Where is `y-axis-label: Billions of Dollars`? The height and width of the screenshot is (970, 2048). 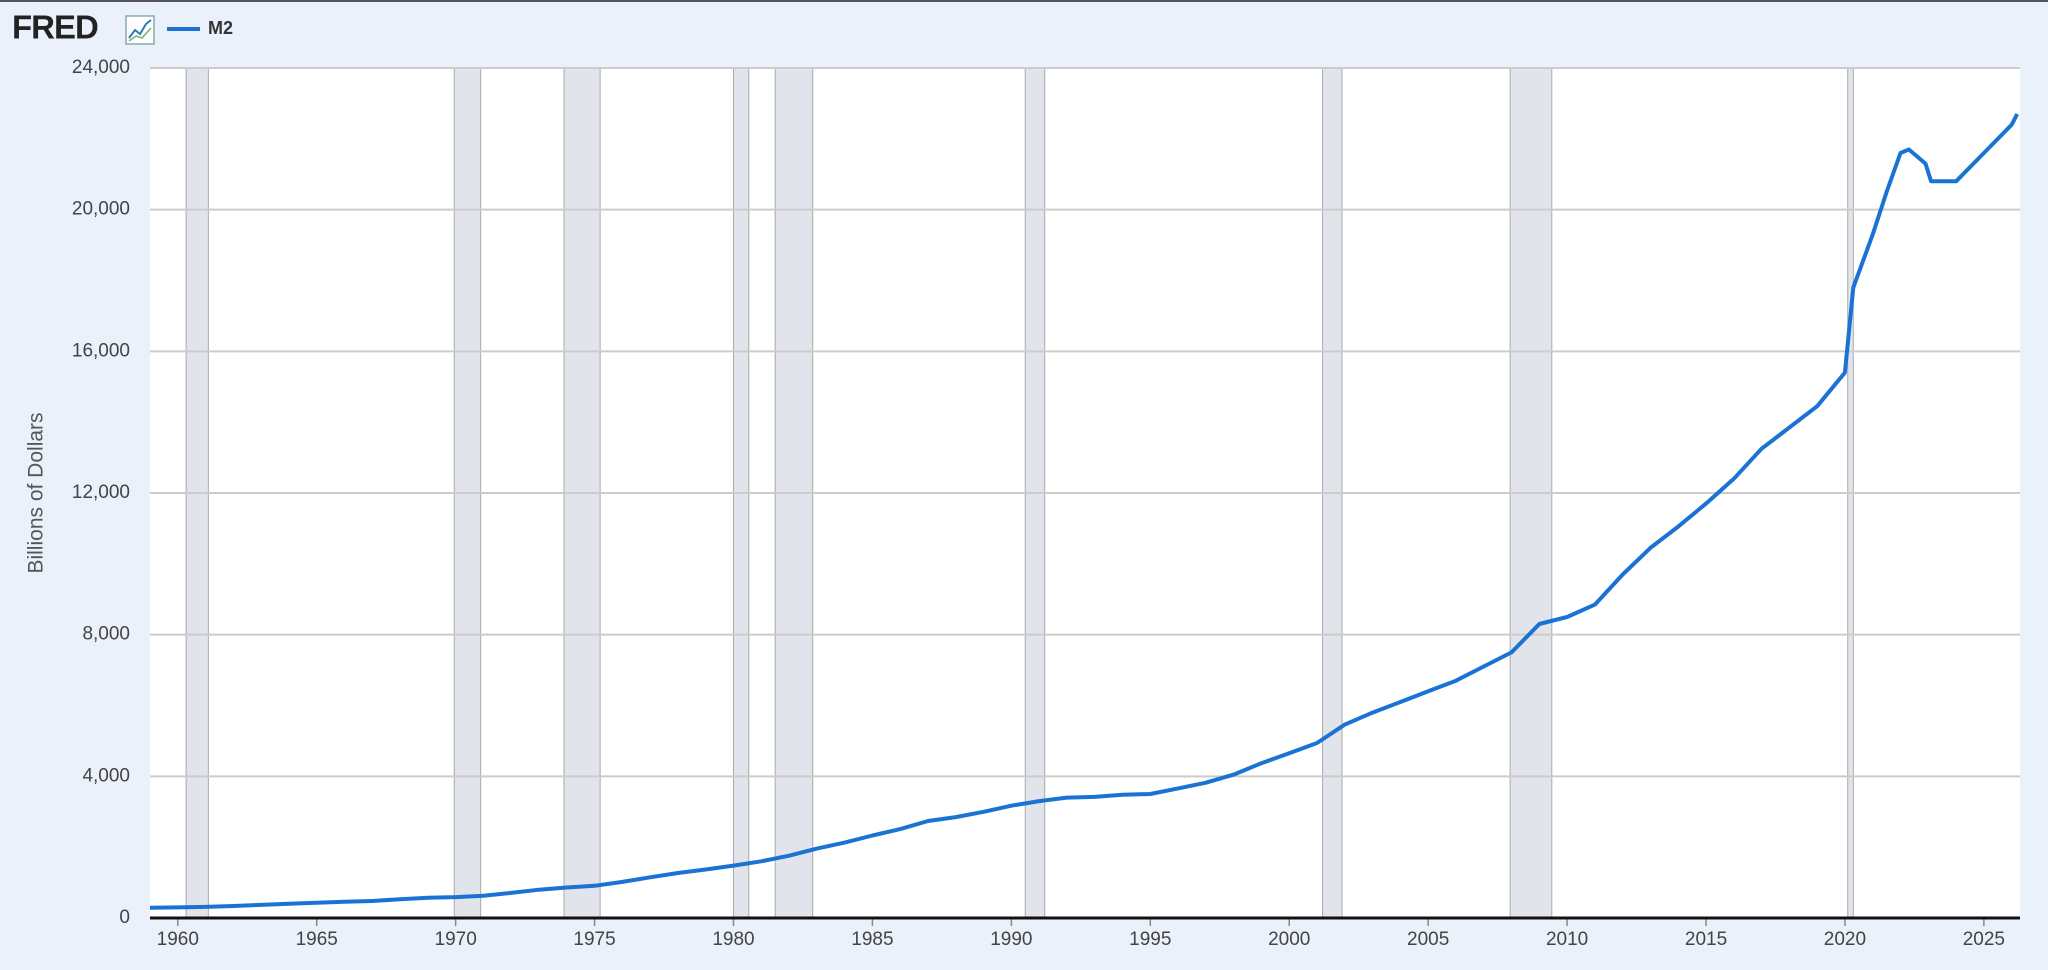 y-axis-label: Billions of Dollars is located at coordinates (36, 492).